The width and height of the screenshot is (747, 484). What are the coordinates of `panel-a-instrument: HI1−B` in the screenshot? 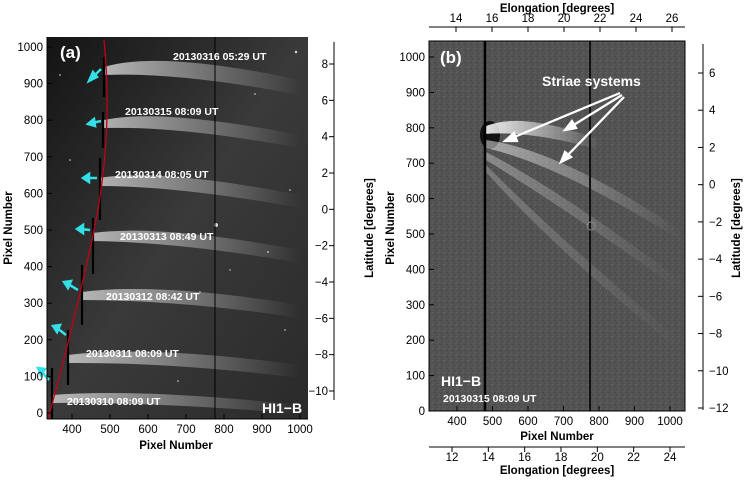 It's located at (282, 408).